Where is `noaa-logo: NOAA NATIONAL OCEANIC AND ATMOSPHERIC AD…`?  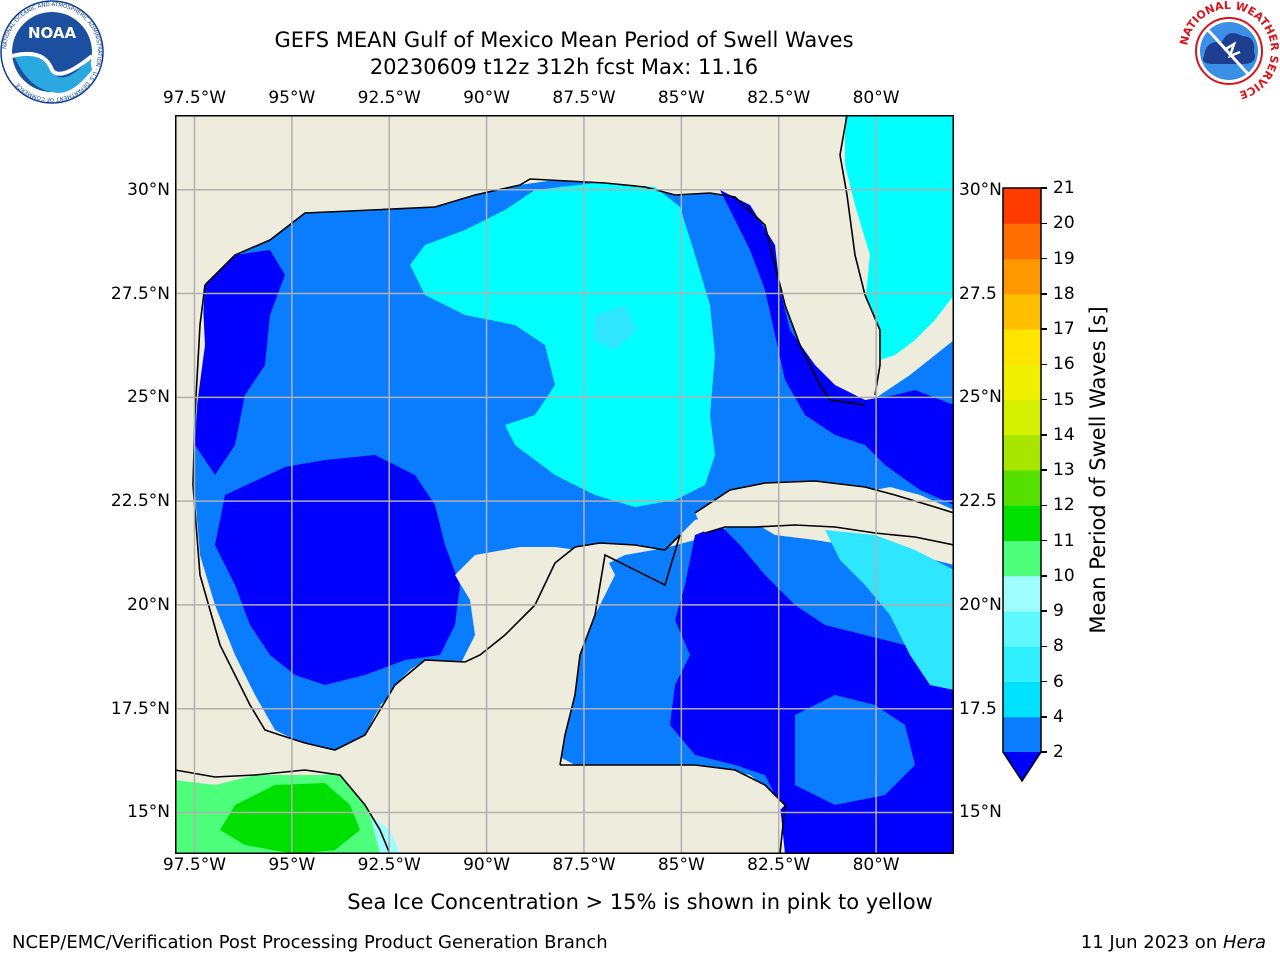
noaa-logo: NOAA NATIONAL OCEANIC AND ATMOSPHERIC AD… is located at coordinates (52, 52).